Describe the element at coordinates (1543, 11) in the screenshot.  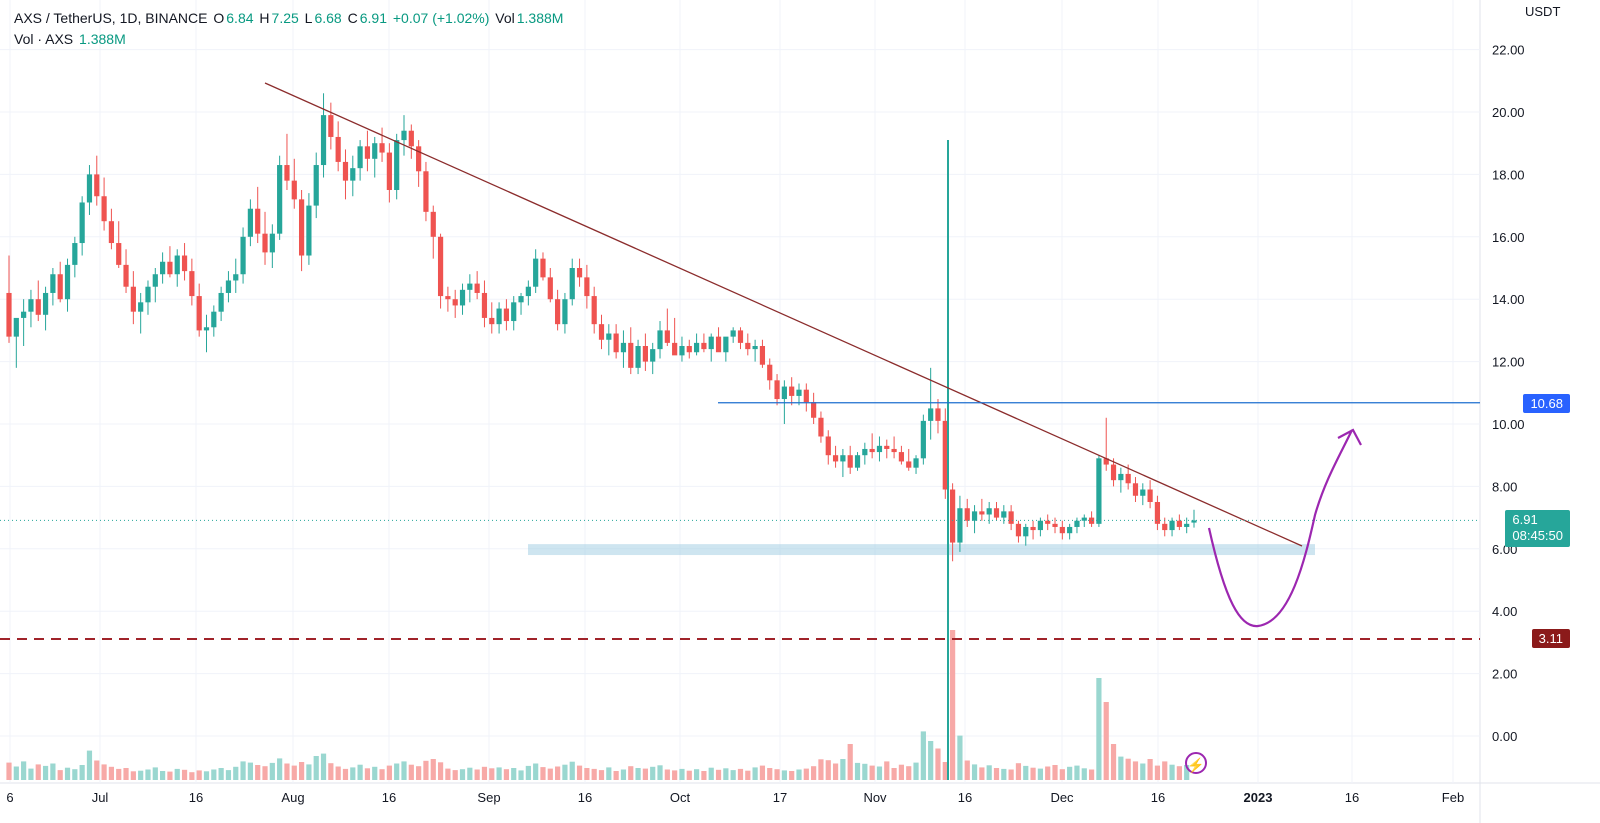
I see `price-axis-unit: USDT` at that location.